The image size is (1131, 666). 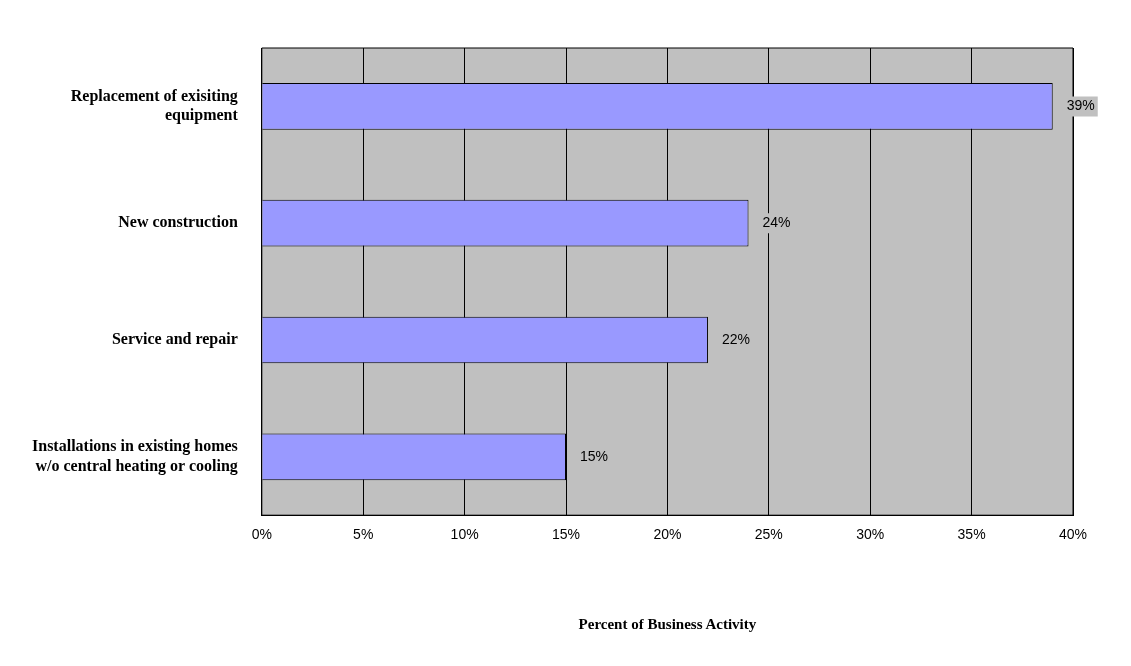 I want to click on x-tick-label: 40%, so click(x=1073, y=534).